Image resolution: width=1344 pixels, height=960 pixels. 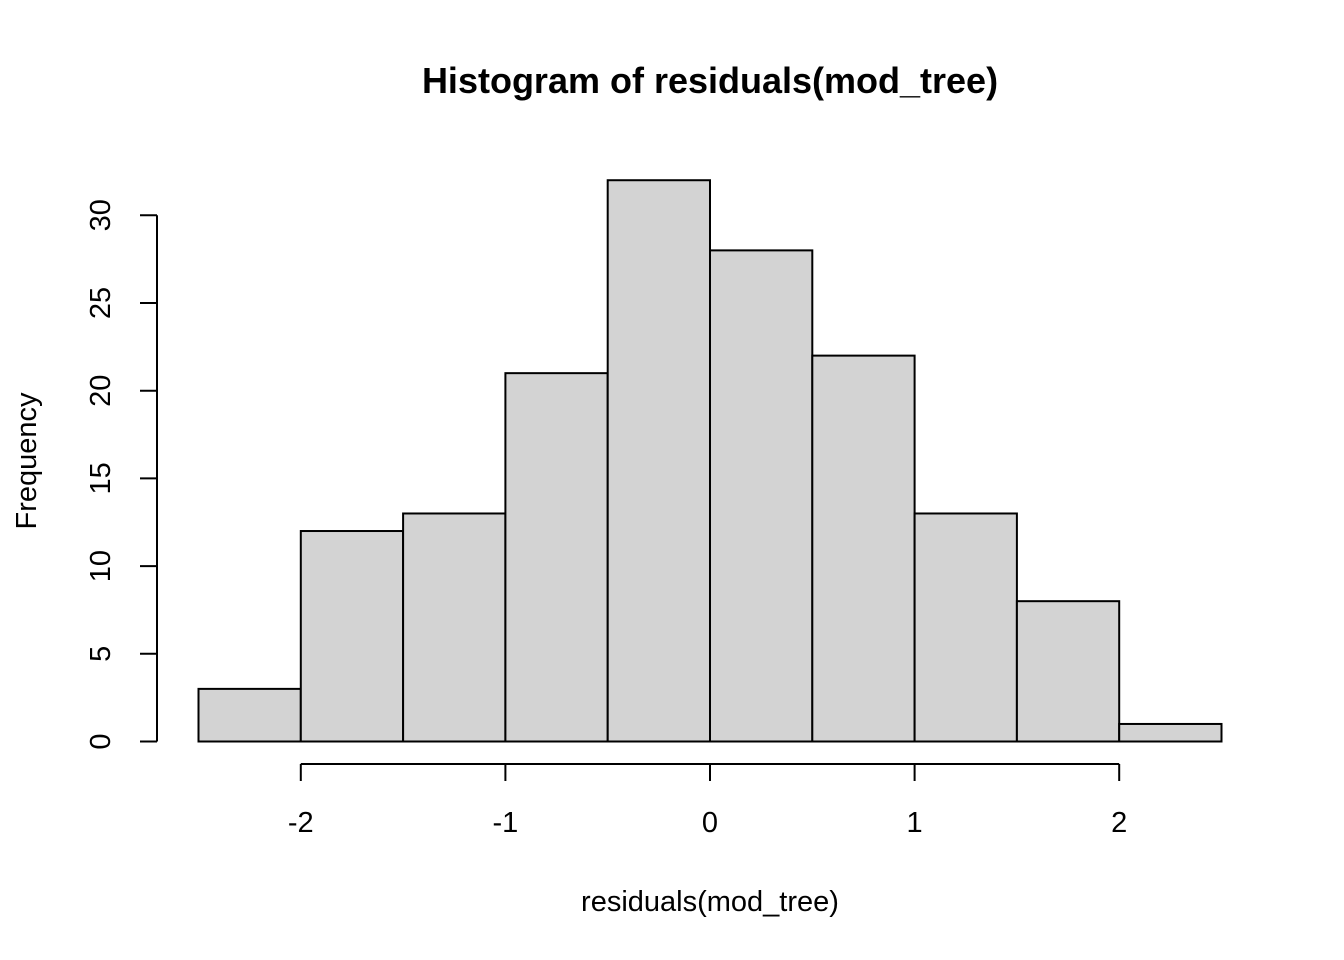 What do you see at coordinates (121, 474) in the screenshot?
I see `y-axis: 0 5 10 15 20 25 30` at bounding box center [121, 474].